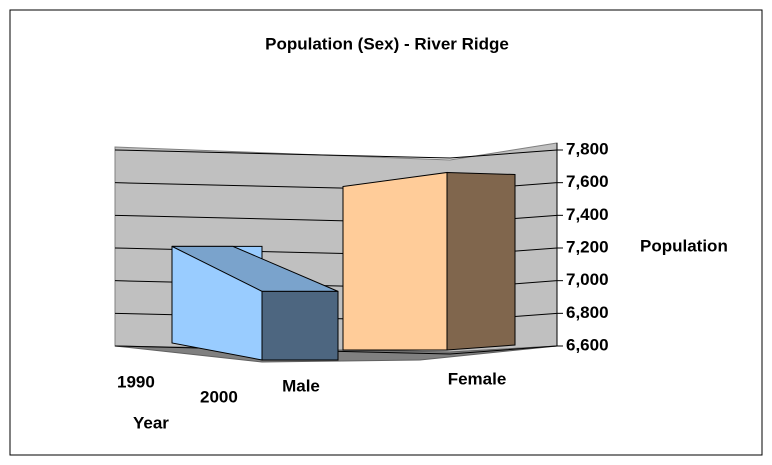 The width and height of the screenshot is (772, 465). I want to click on y-tick-label: 7,600, so click(587, 181).